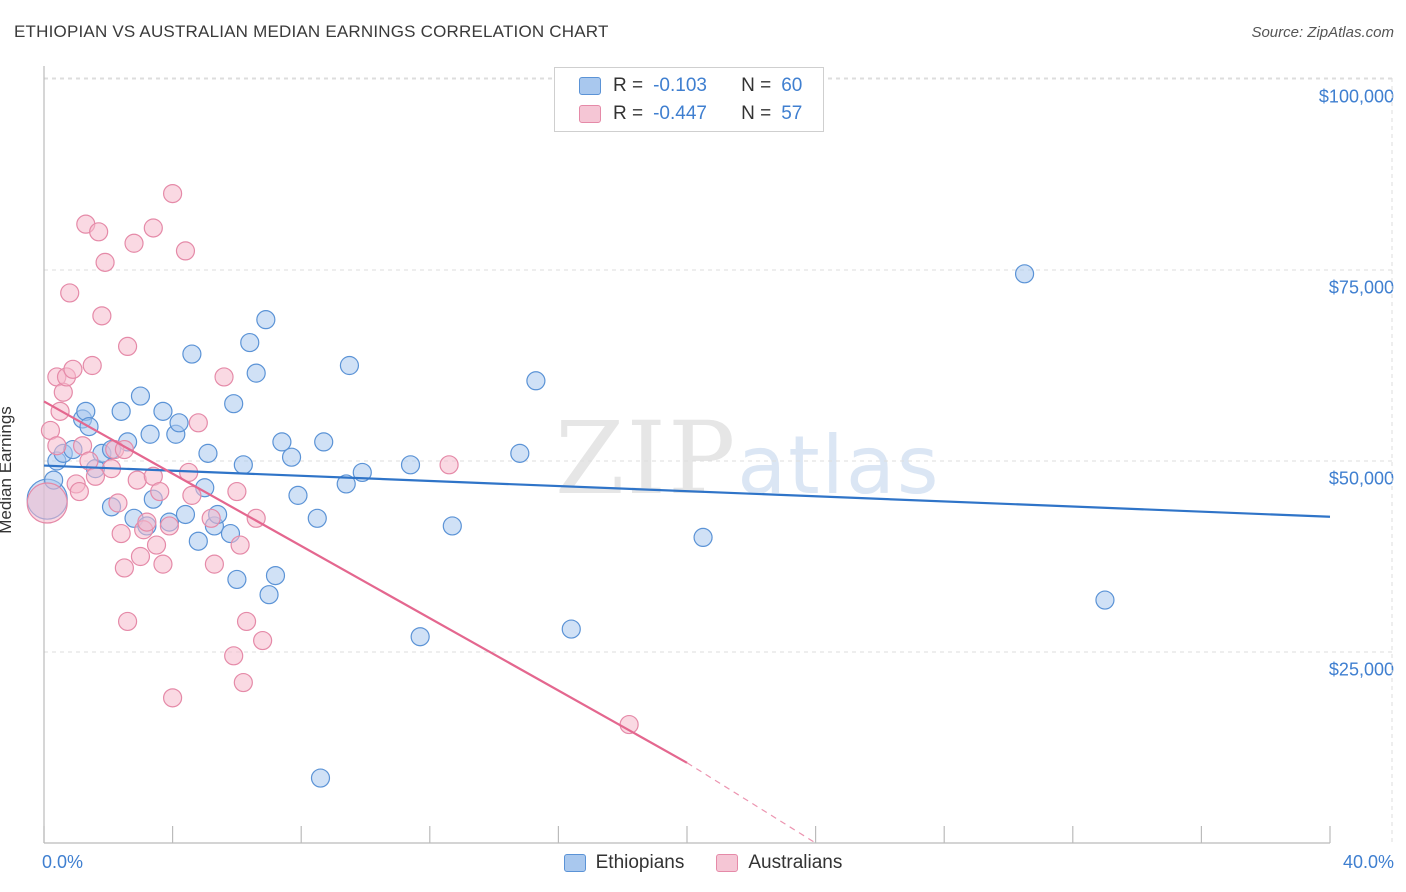  What do you see at coordinates (63, 862) in the screenshot?
I see `x-tick-label-min: 0.0%` at bounding box center [63, 862].